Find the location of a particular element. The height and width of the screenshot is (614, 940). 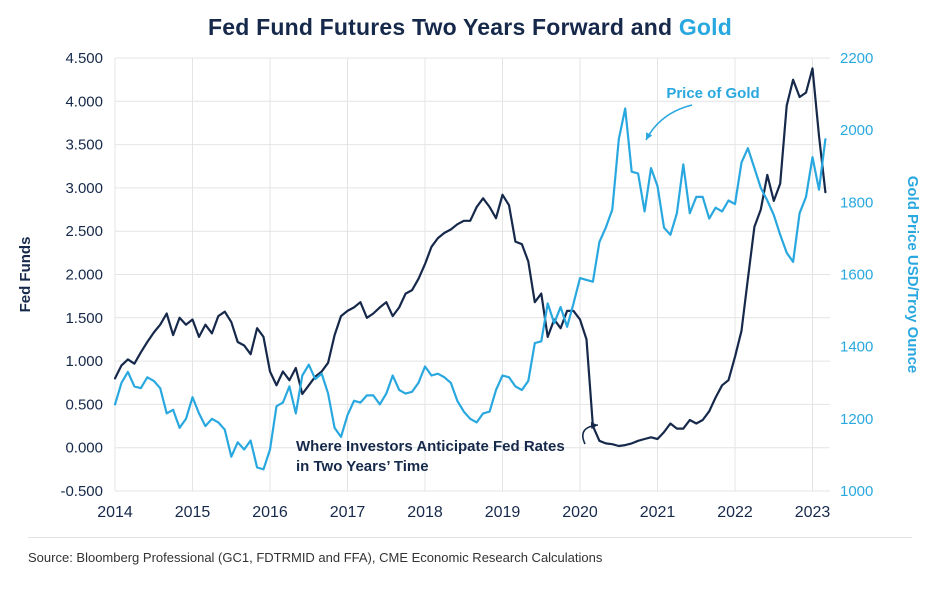

chart-title-highlight: Gold is located at coordinates (705, 27).